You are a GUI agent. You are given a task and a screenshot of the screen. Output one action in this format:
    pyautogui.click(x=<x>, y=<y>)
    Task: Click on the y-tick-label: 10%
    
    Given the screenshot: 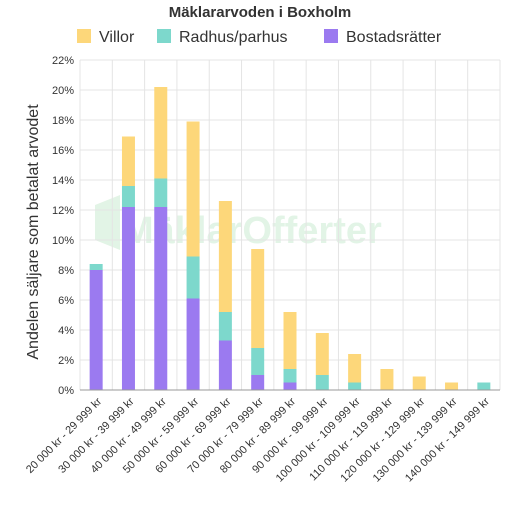 What is the action you would take?
    pyautogui.click(x=63, y=241)
    